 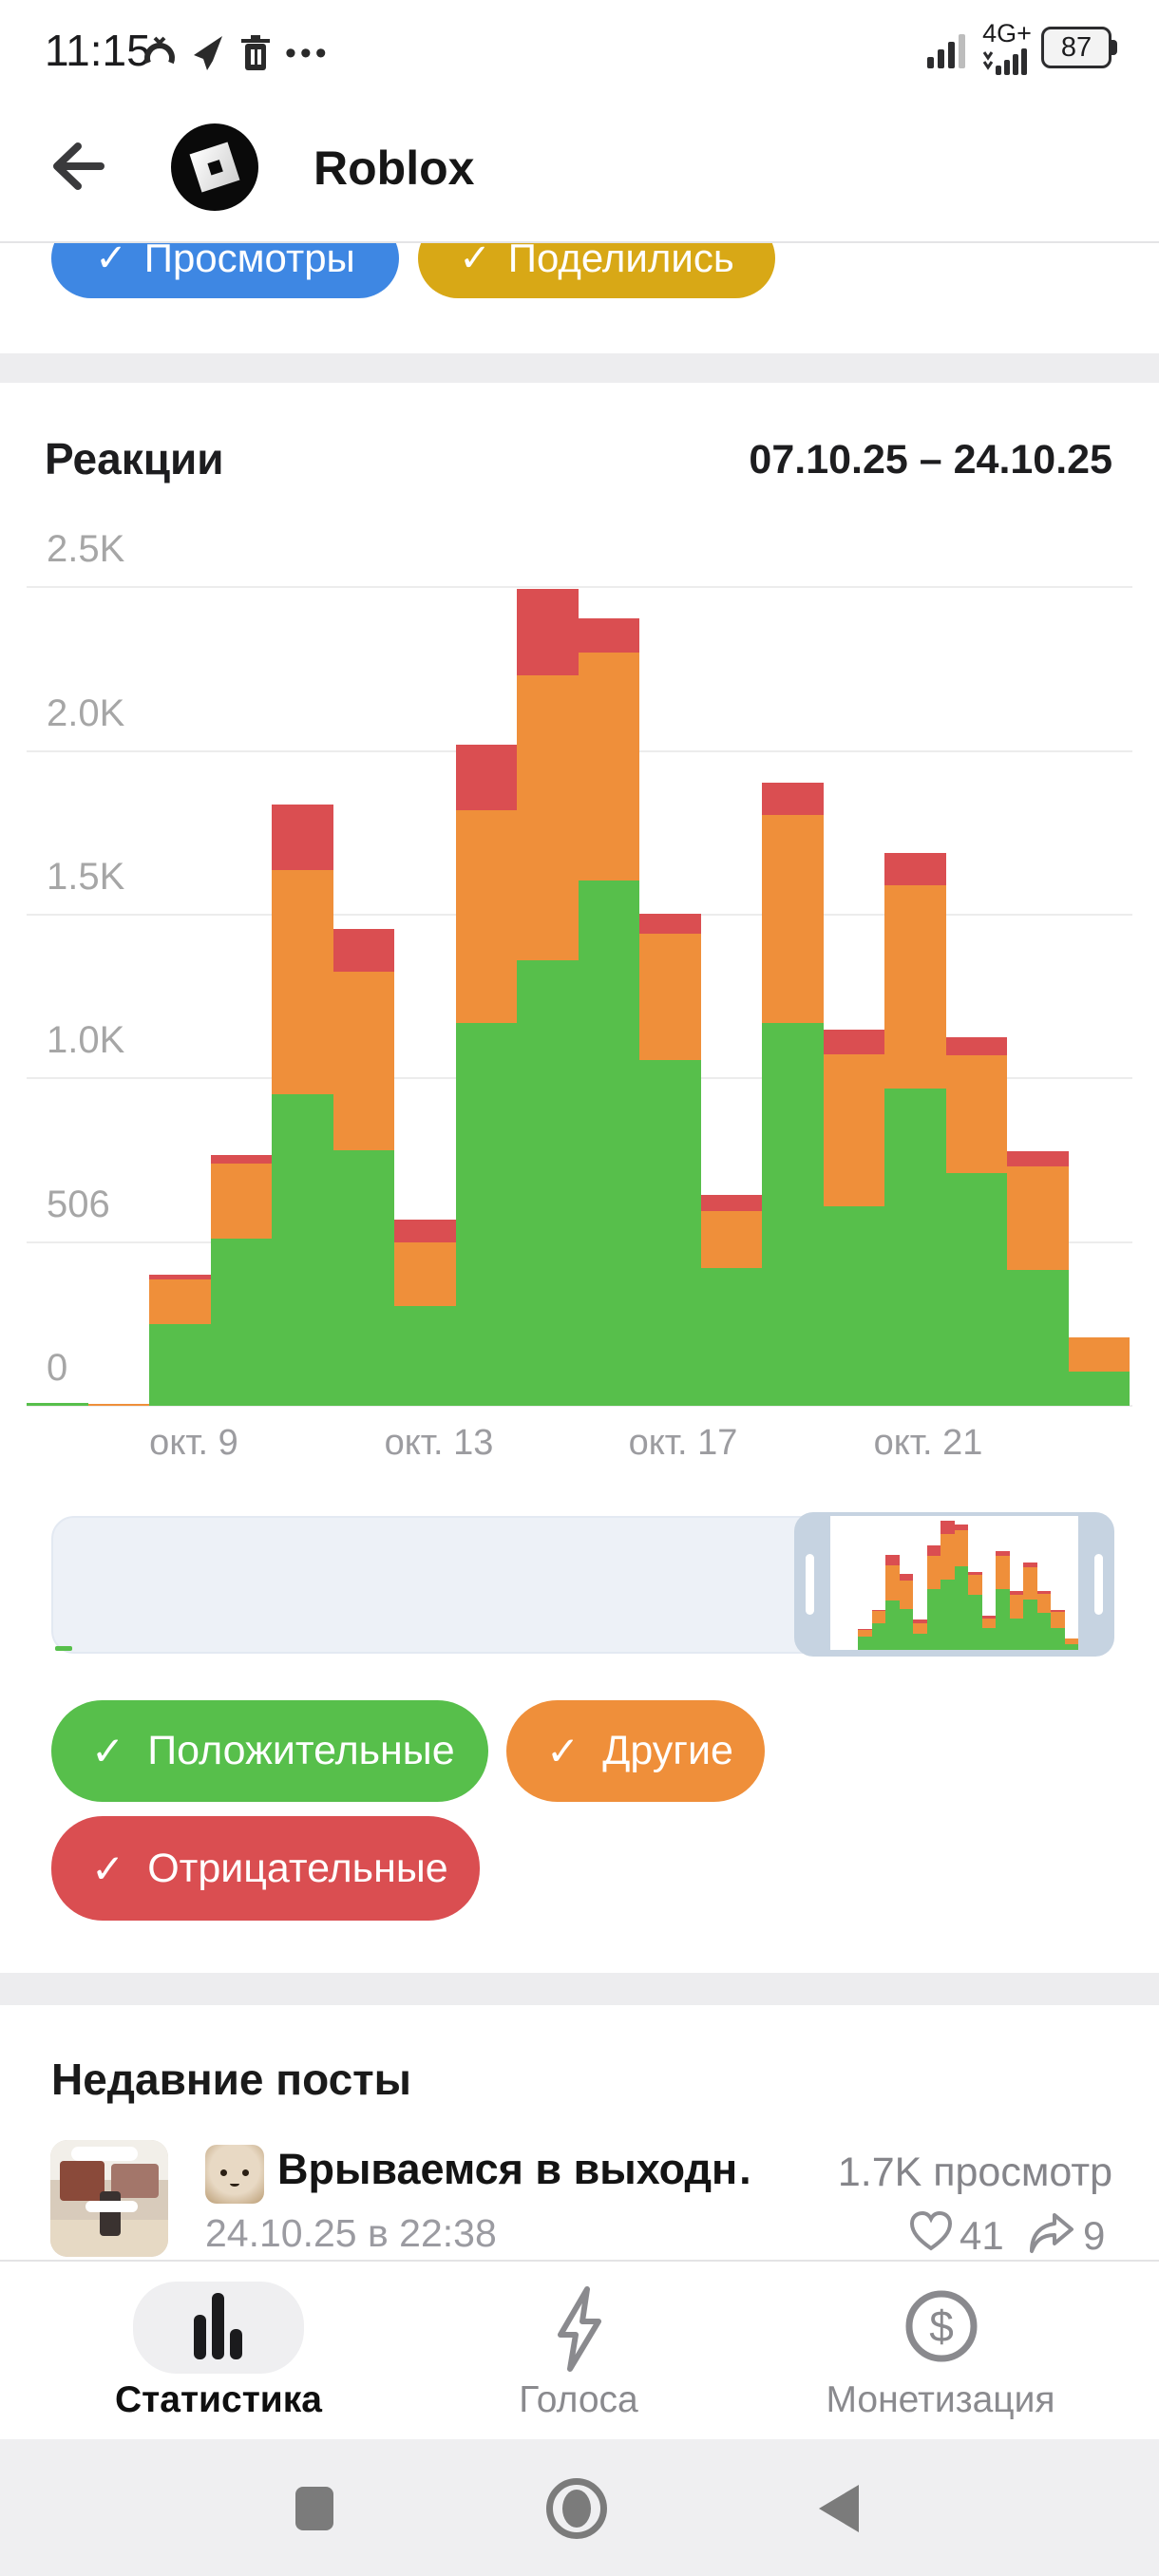 What do you see at coordinates (109, 2198) in the screenshot?
I see `post-thumbnail` at bounding box center [109, 2198].